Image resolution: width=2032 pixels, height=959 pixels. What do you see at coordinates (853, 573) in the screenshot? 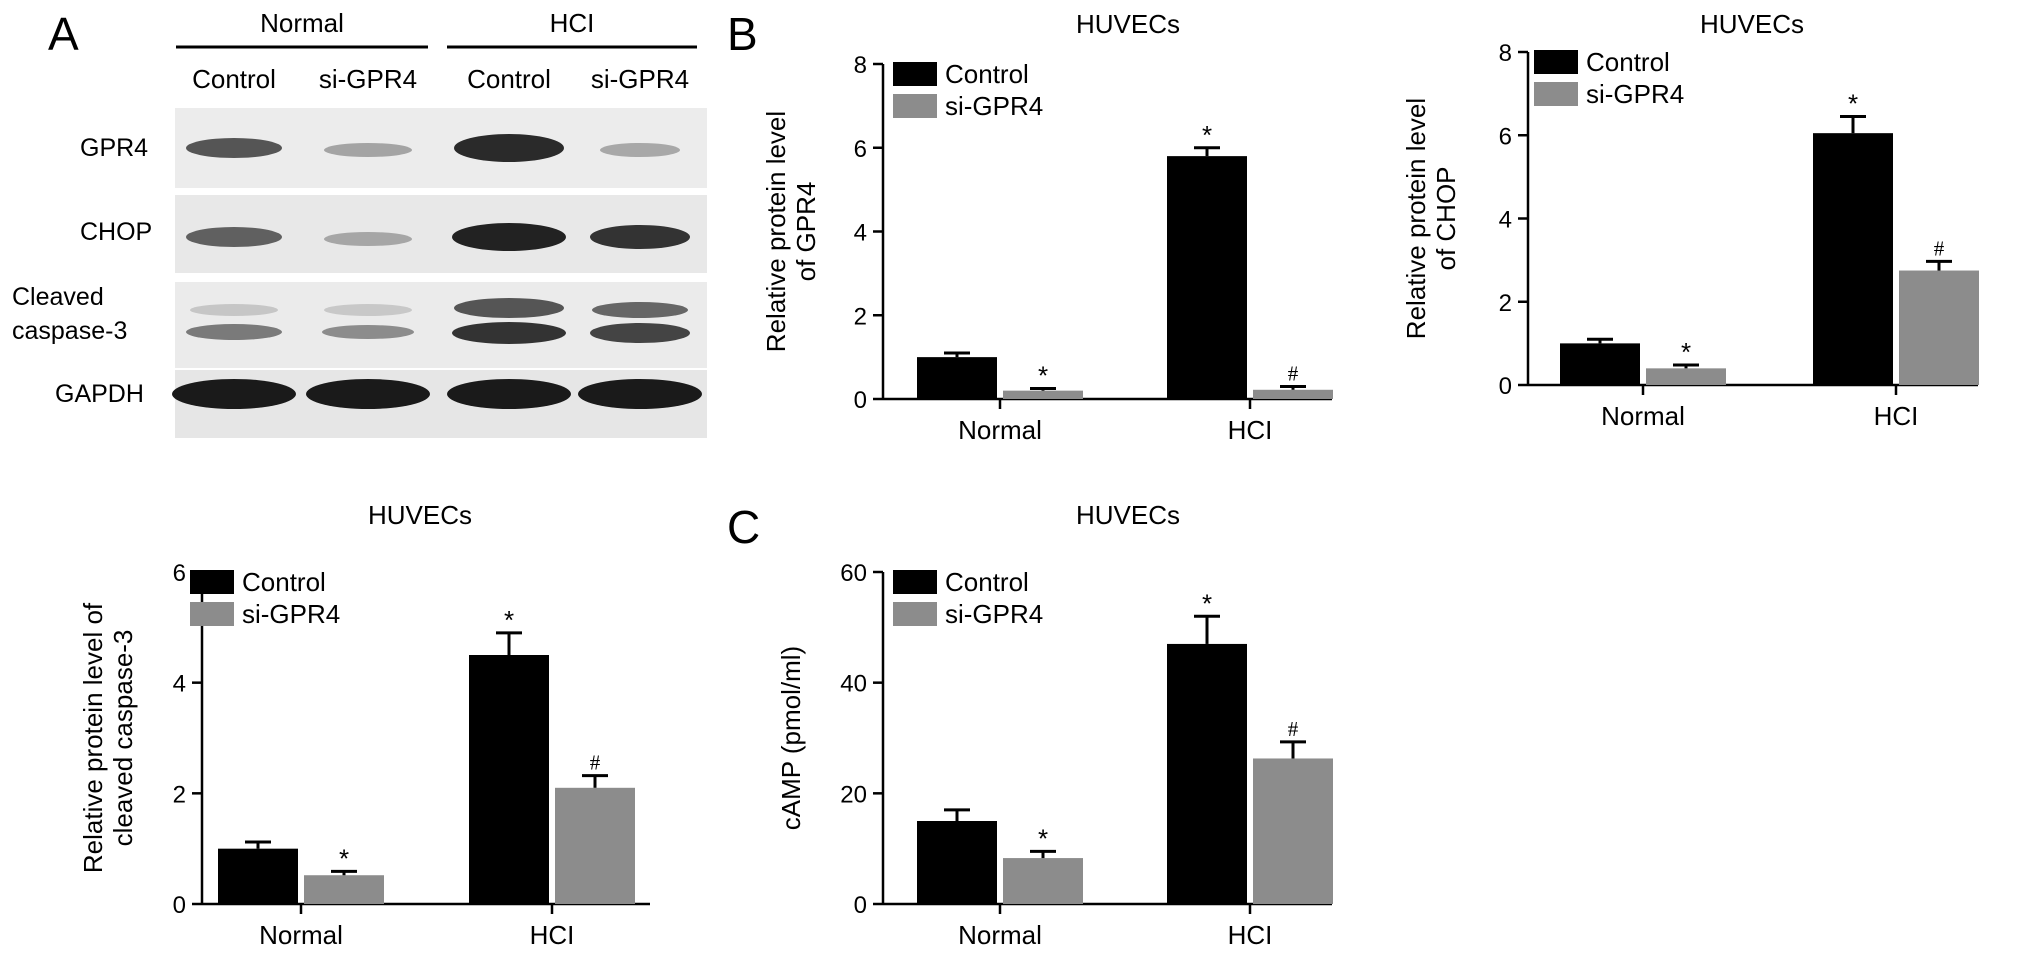
I see `y-tick-label: 60` at bounding box center [853, 573].